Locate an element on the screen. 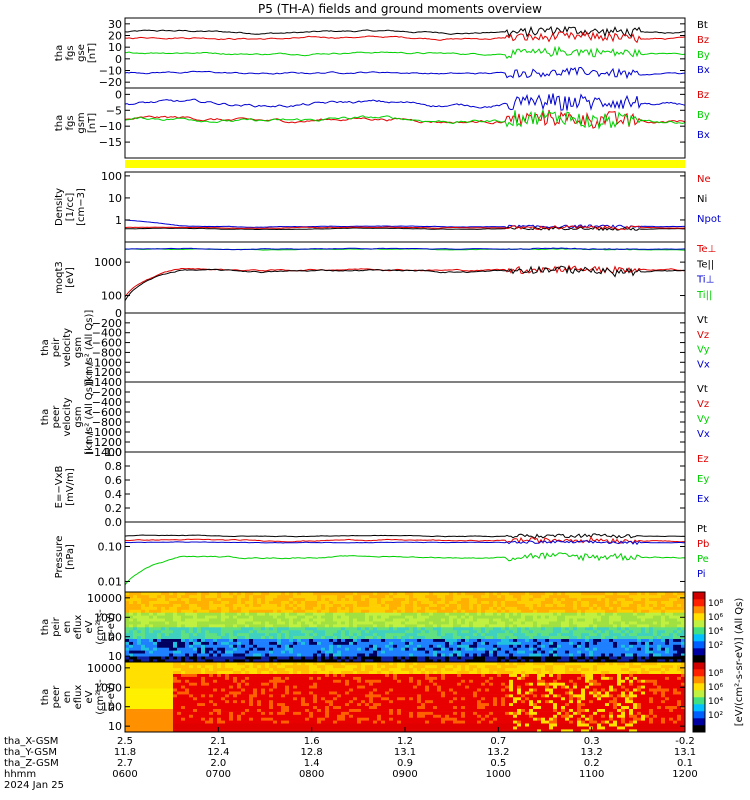  y-axis-label: Density[1/cc][cm−3] is located at coordinates (70, 207).